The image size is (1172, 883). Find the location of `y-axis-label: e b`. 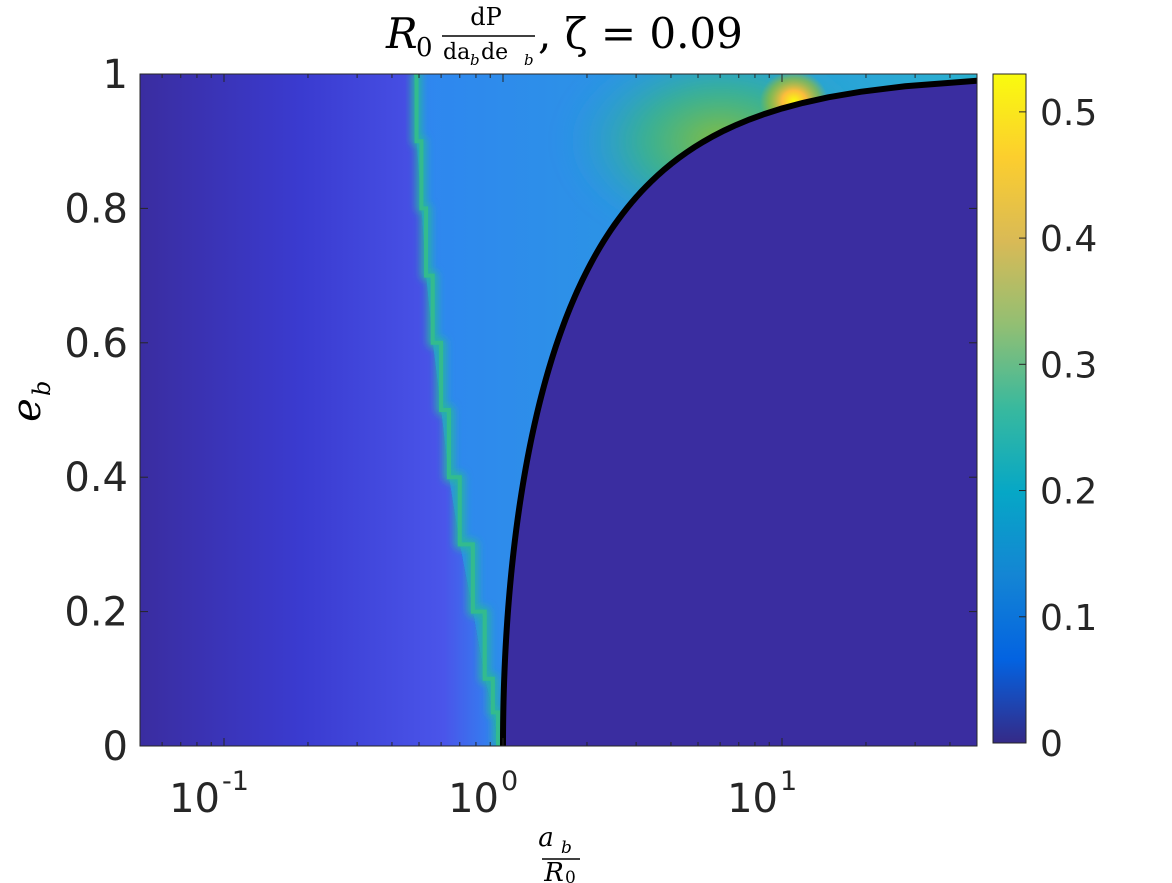

y-axis-label: e b is located at coordinates (30, 401).